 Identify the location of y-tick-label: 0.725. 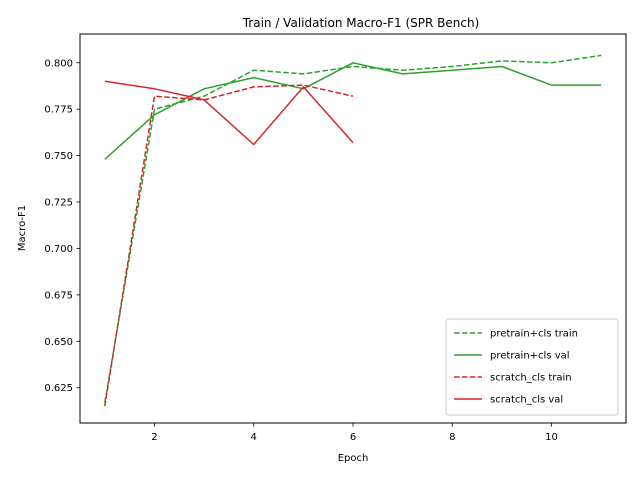
(58, 203).